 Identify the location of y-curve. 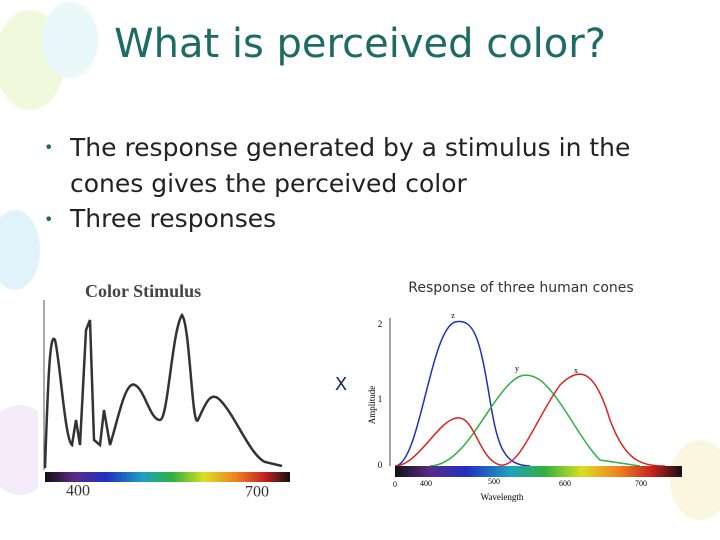
(535, 420).